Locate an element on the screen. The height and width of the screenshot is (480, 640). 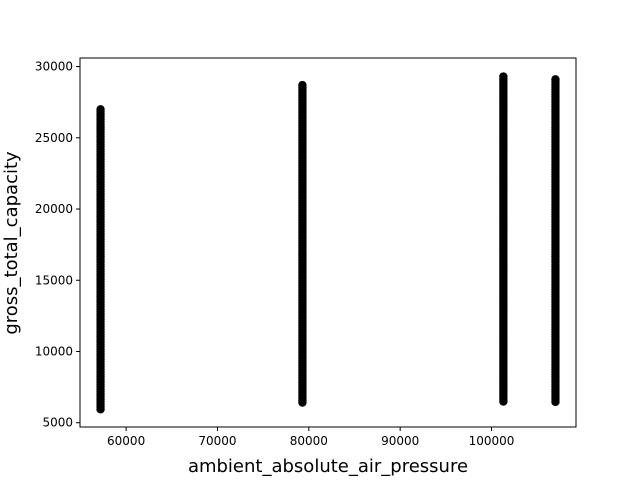
y-tick-label: 30000 is located at coordinates (54, 67).